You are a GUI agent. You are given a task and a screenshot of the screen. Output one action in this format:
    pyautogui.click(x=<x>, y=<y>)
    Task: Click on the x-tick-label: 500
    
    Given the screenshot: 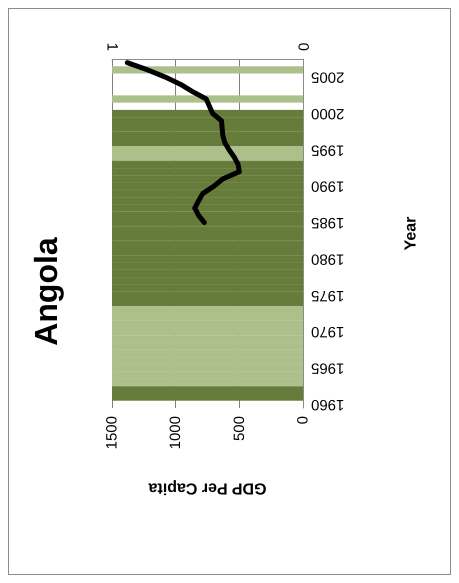 What is the action you would take?
    pyautogui.click(x=239, y=429)
    